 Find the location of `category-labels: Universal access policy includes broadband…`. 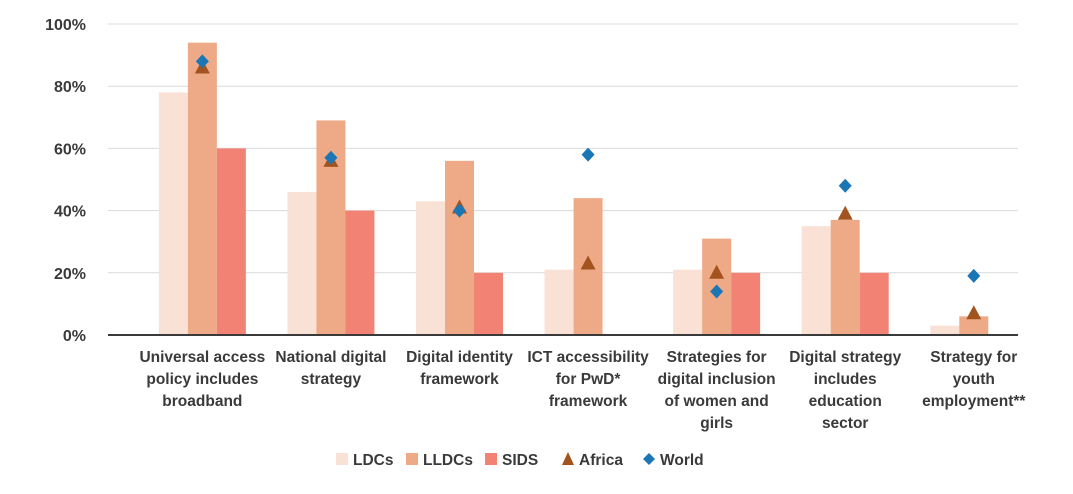

category-labels: Universal access policy includes broadband… is located at coordinates (582, 390).